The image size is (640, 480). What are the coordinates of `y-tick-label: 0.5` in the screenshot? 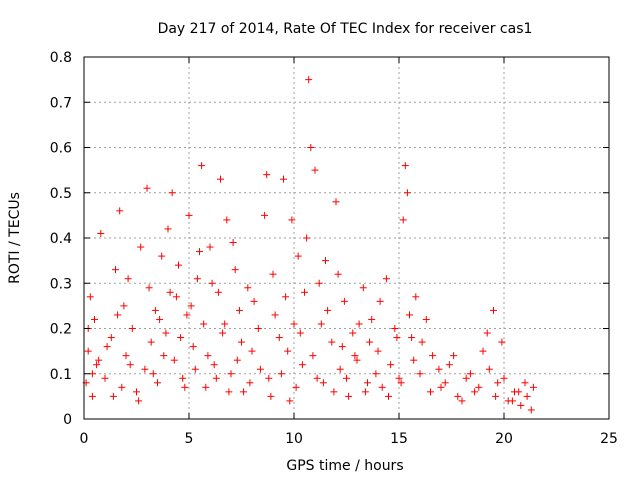 It's located at (61, 194).